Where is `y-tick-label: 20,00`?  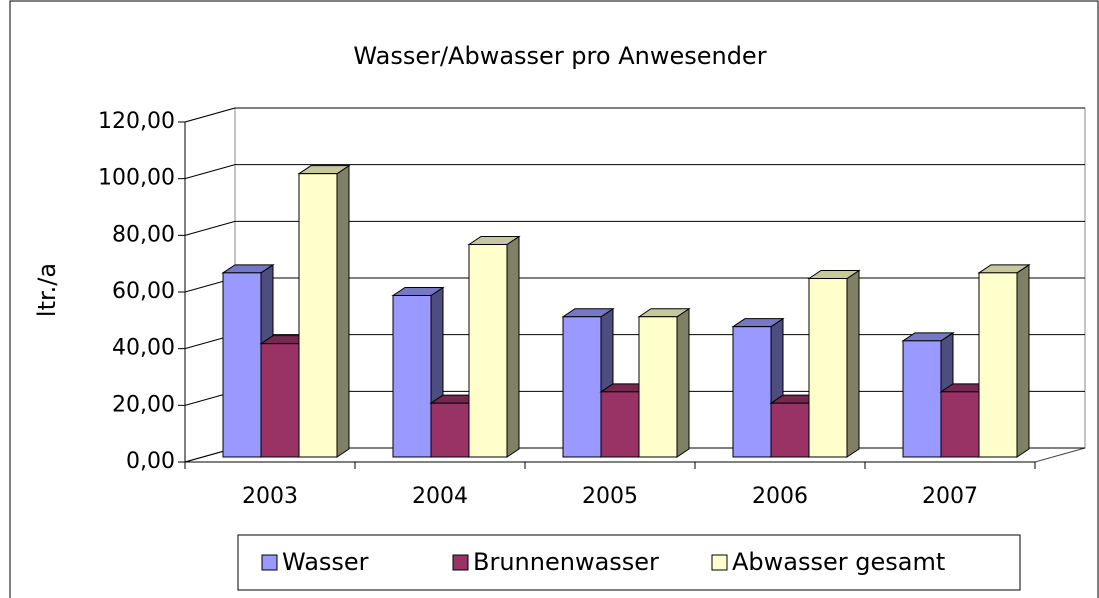
y-tick-label: 20,00 is located at coordinates (143, 404).